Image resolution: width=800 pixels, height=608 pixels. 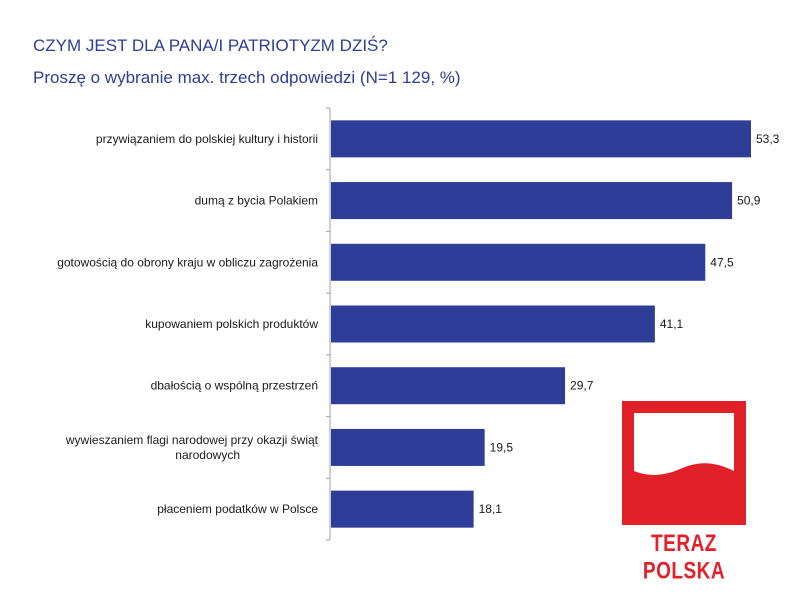 I want to click on data-label: 29,7, so click(x=582, y=386).